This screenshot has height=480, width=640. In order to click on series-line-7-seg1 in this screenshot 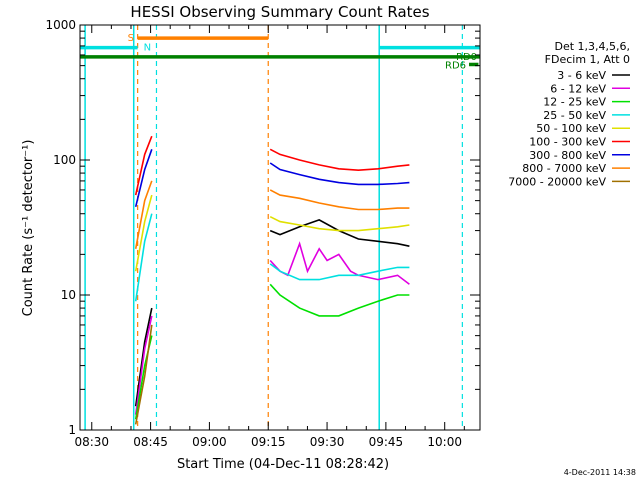, I will do `click(143, 214)`.